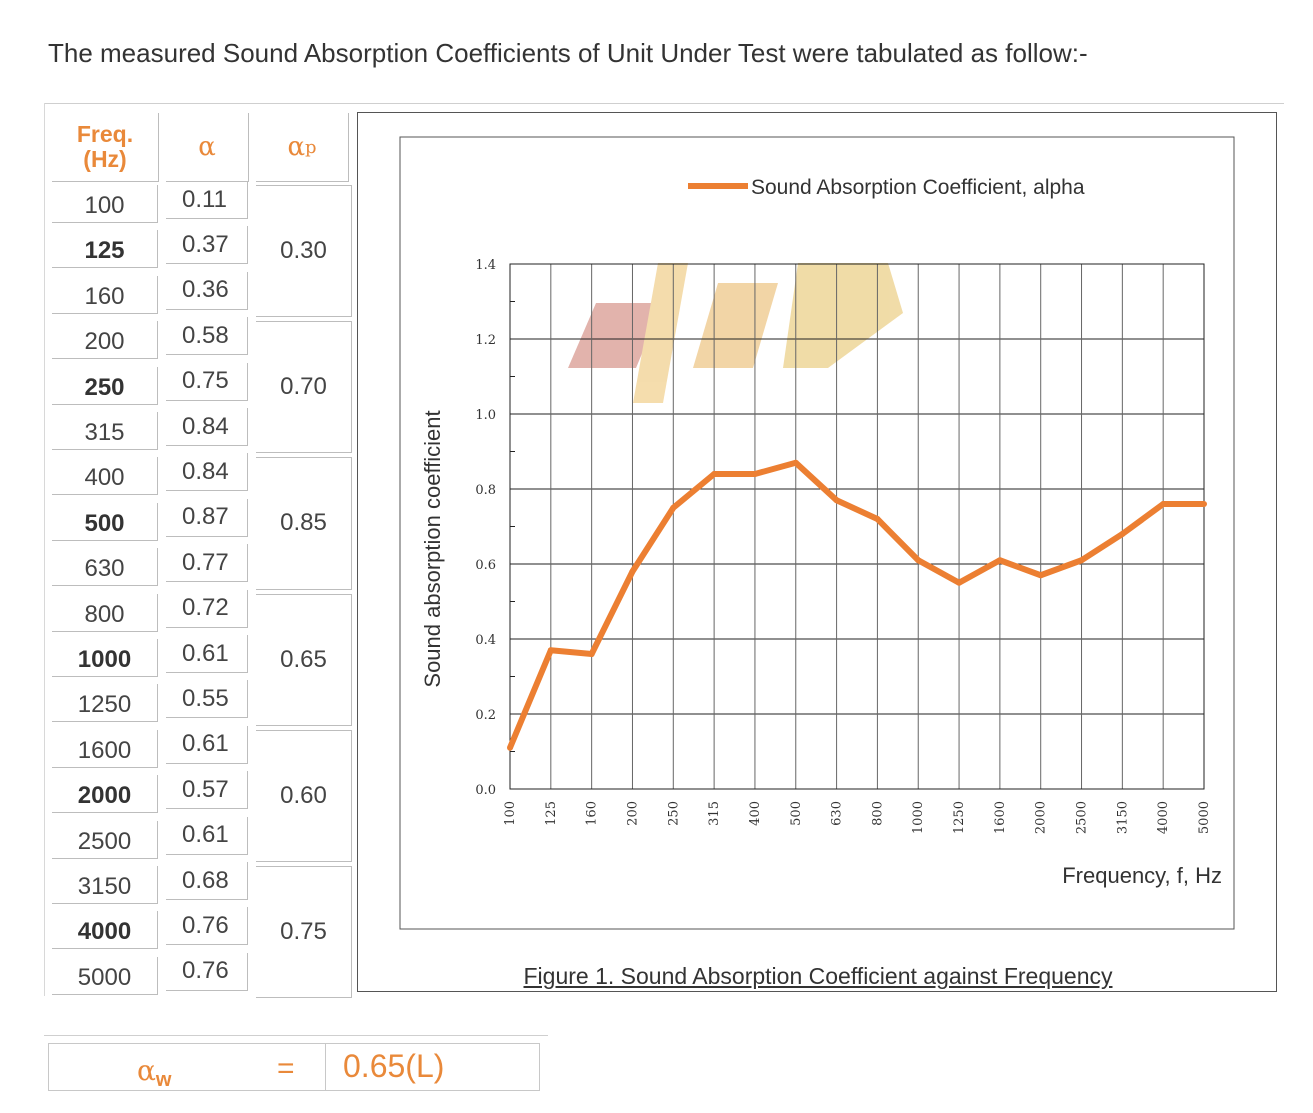  I want to click on x-tick-label: 800, so click(877, 813).